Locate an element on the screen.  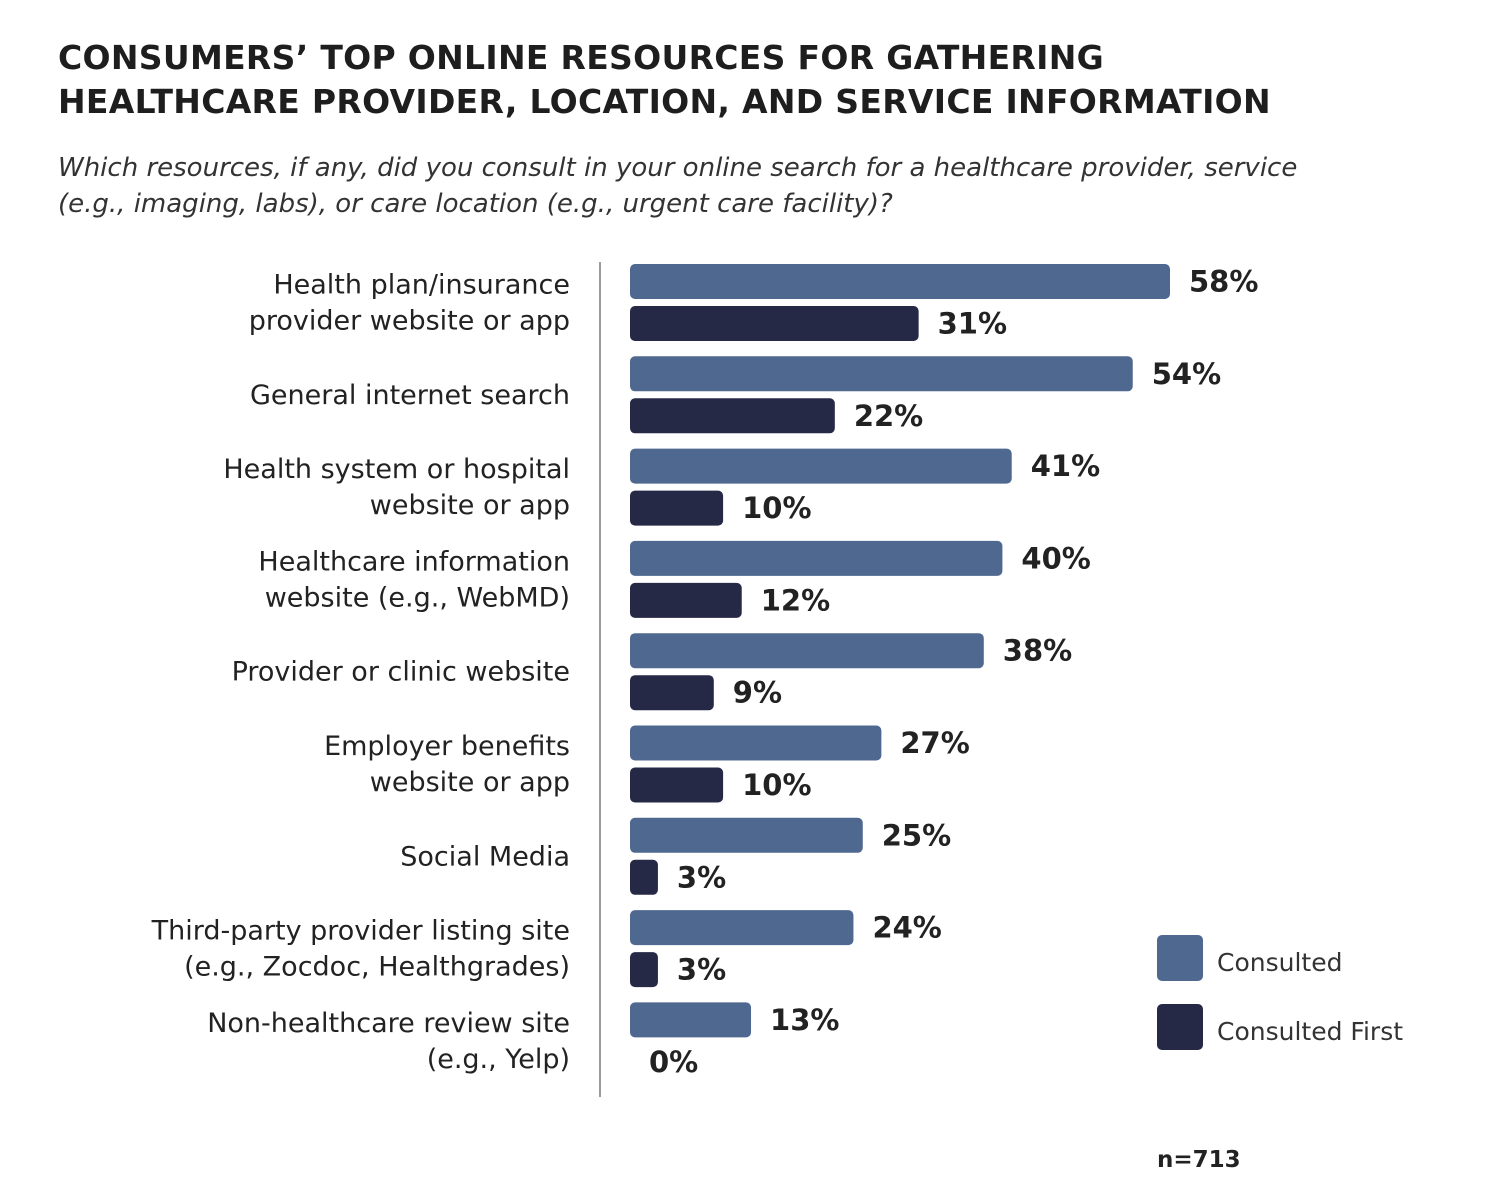
category-label: Health plan/insurance is located at coordinates (421, 285).